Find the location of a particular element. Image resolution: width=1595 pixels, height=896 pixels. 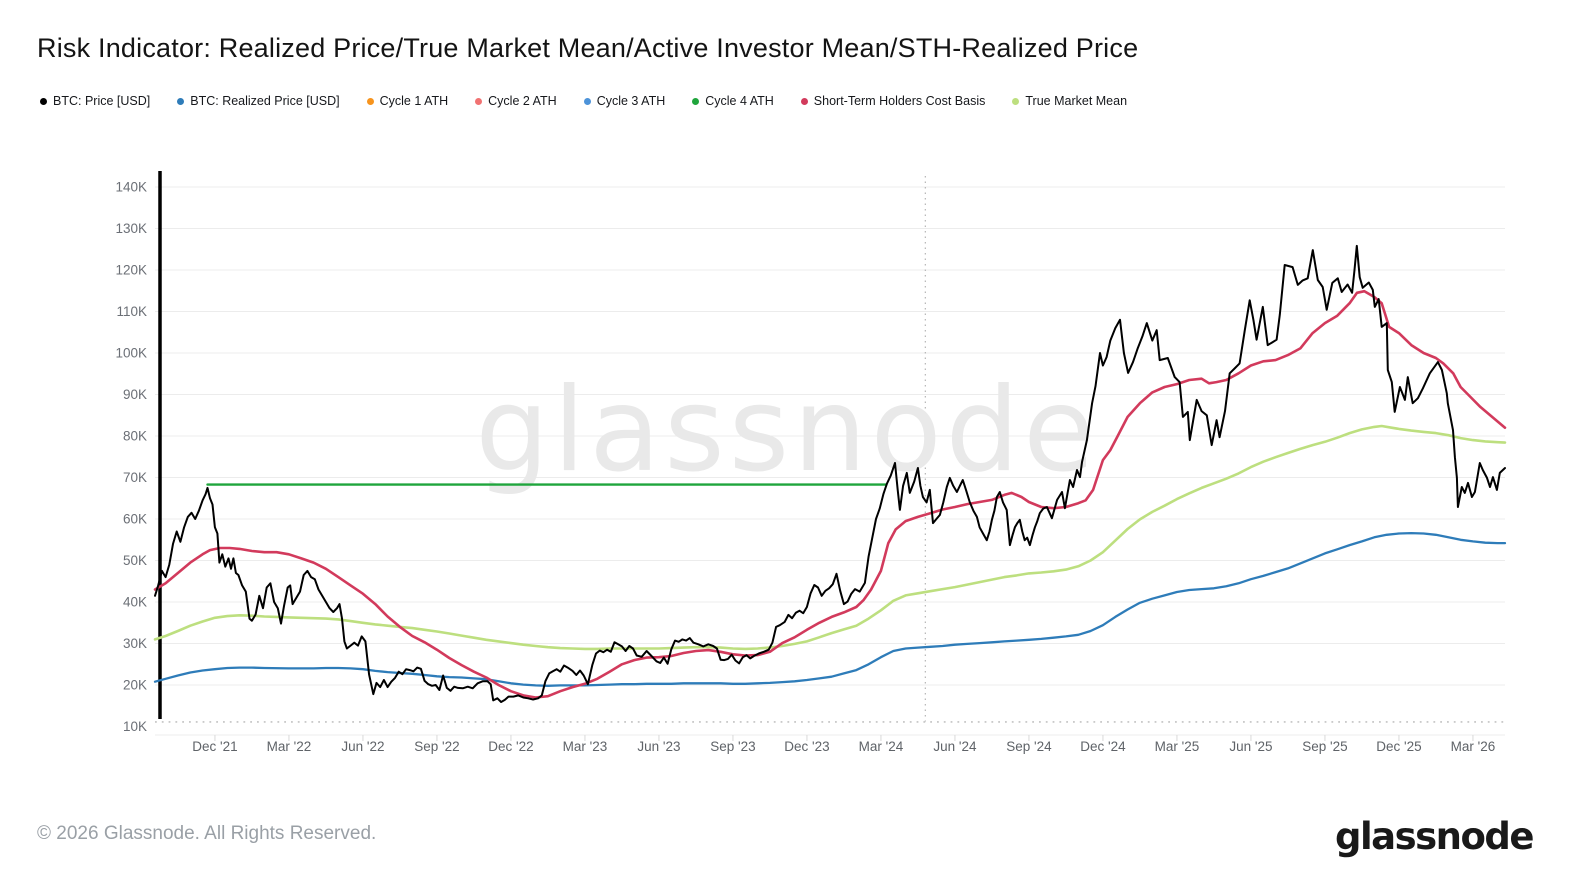

copyright-text: © 2026 Glassnode. All Rights Reserved. is located at coordinates (207, 833).